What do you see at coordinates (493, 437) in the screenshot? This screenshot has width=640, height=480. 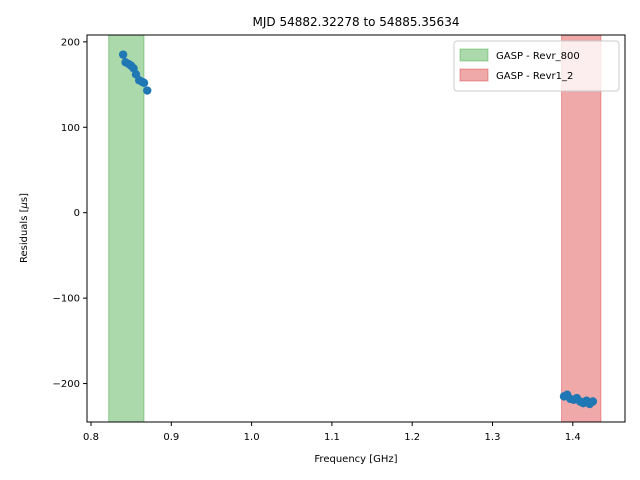 I see `x-tick-label: 1.3` at bounding box center [493, 437].